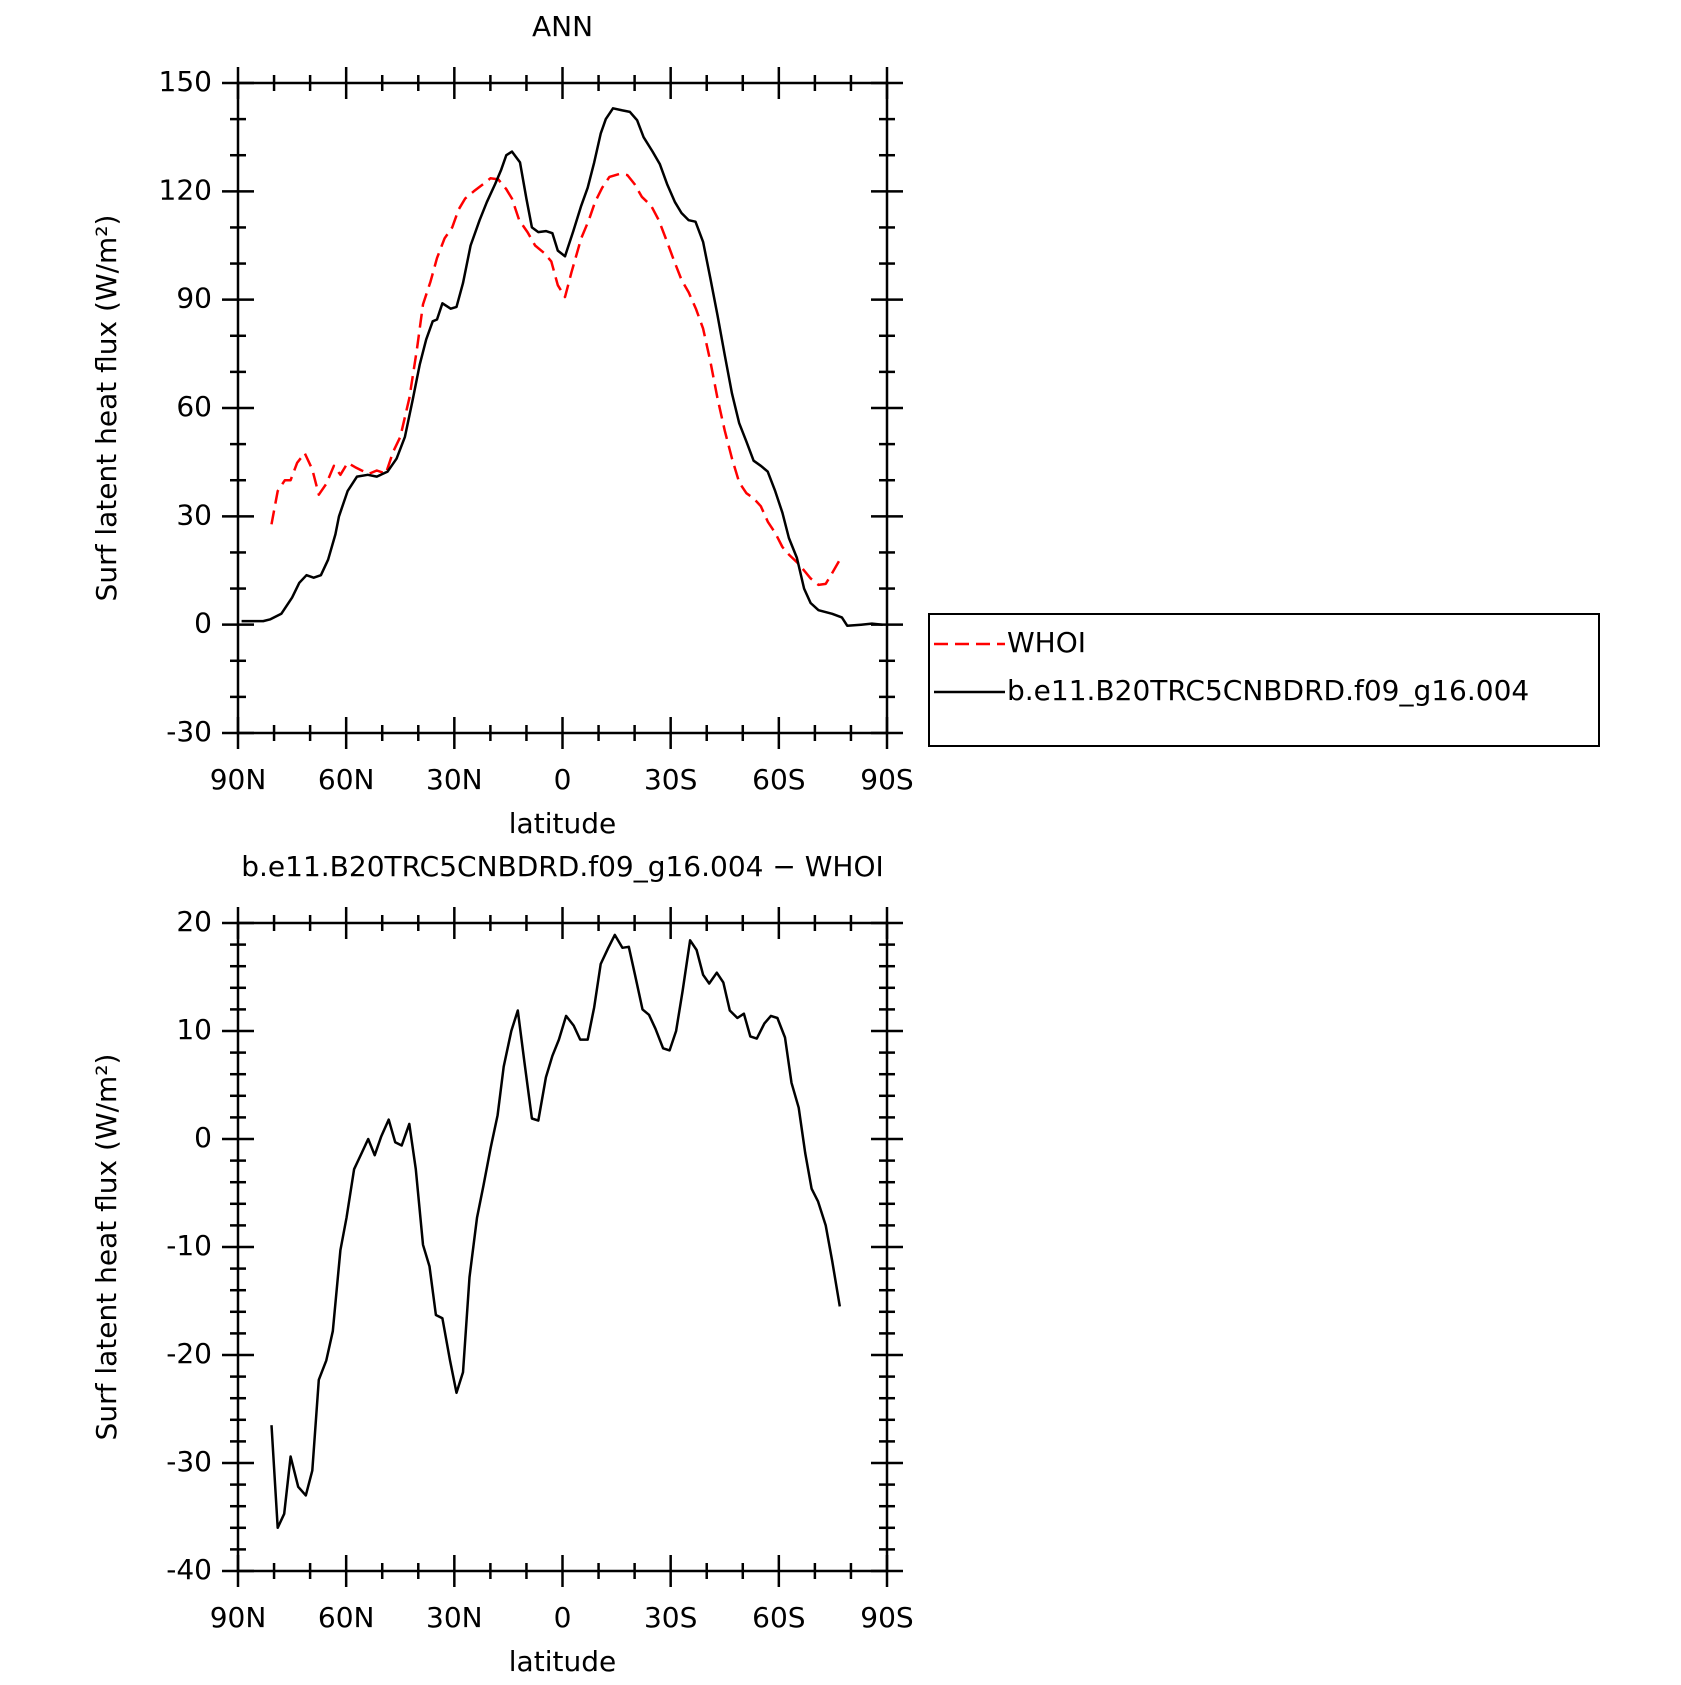 Image resolution: width=1681 pixels, height=1685 pixels. I want to click on y-tick-label: -40, so click(189, 1569).